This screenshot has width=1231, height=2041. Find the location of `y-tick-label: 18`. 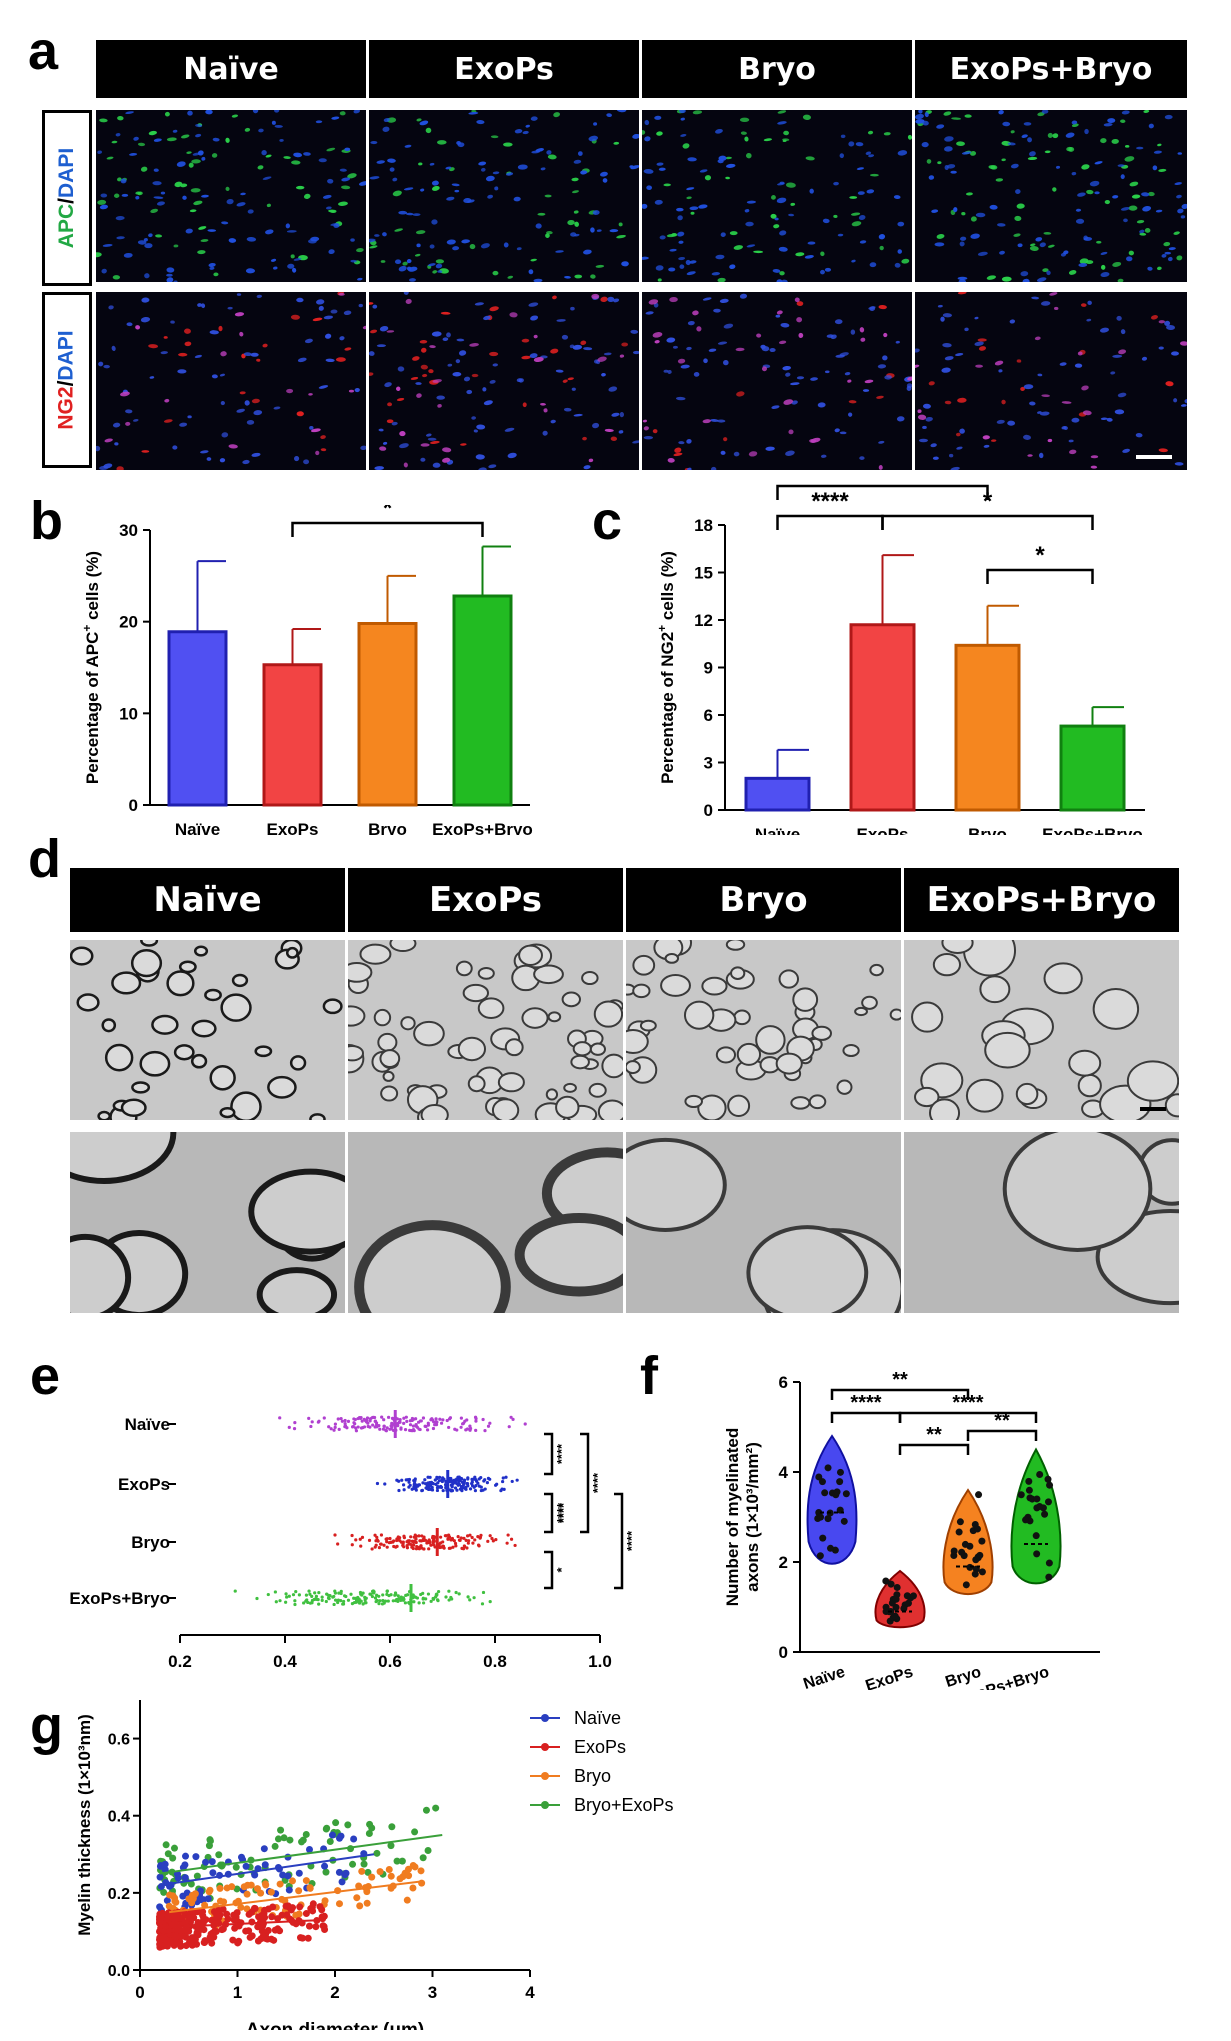

y-tick-label: 18 is located at coordinates (703, 525).